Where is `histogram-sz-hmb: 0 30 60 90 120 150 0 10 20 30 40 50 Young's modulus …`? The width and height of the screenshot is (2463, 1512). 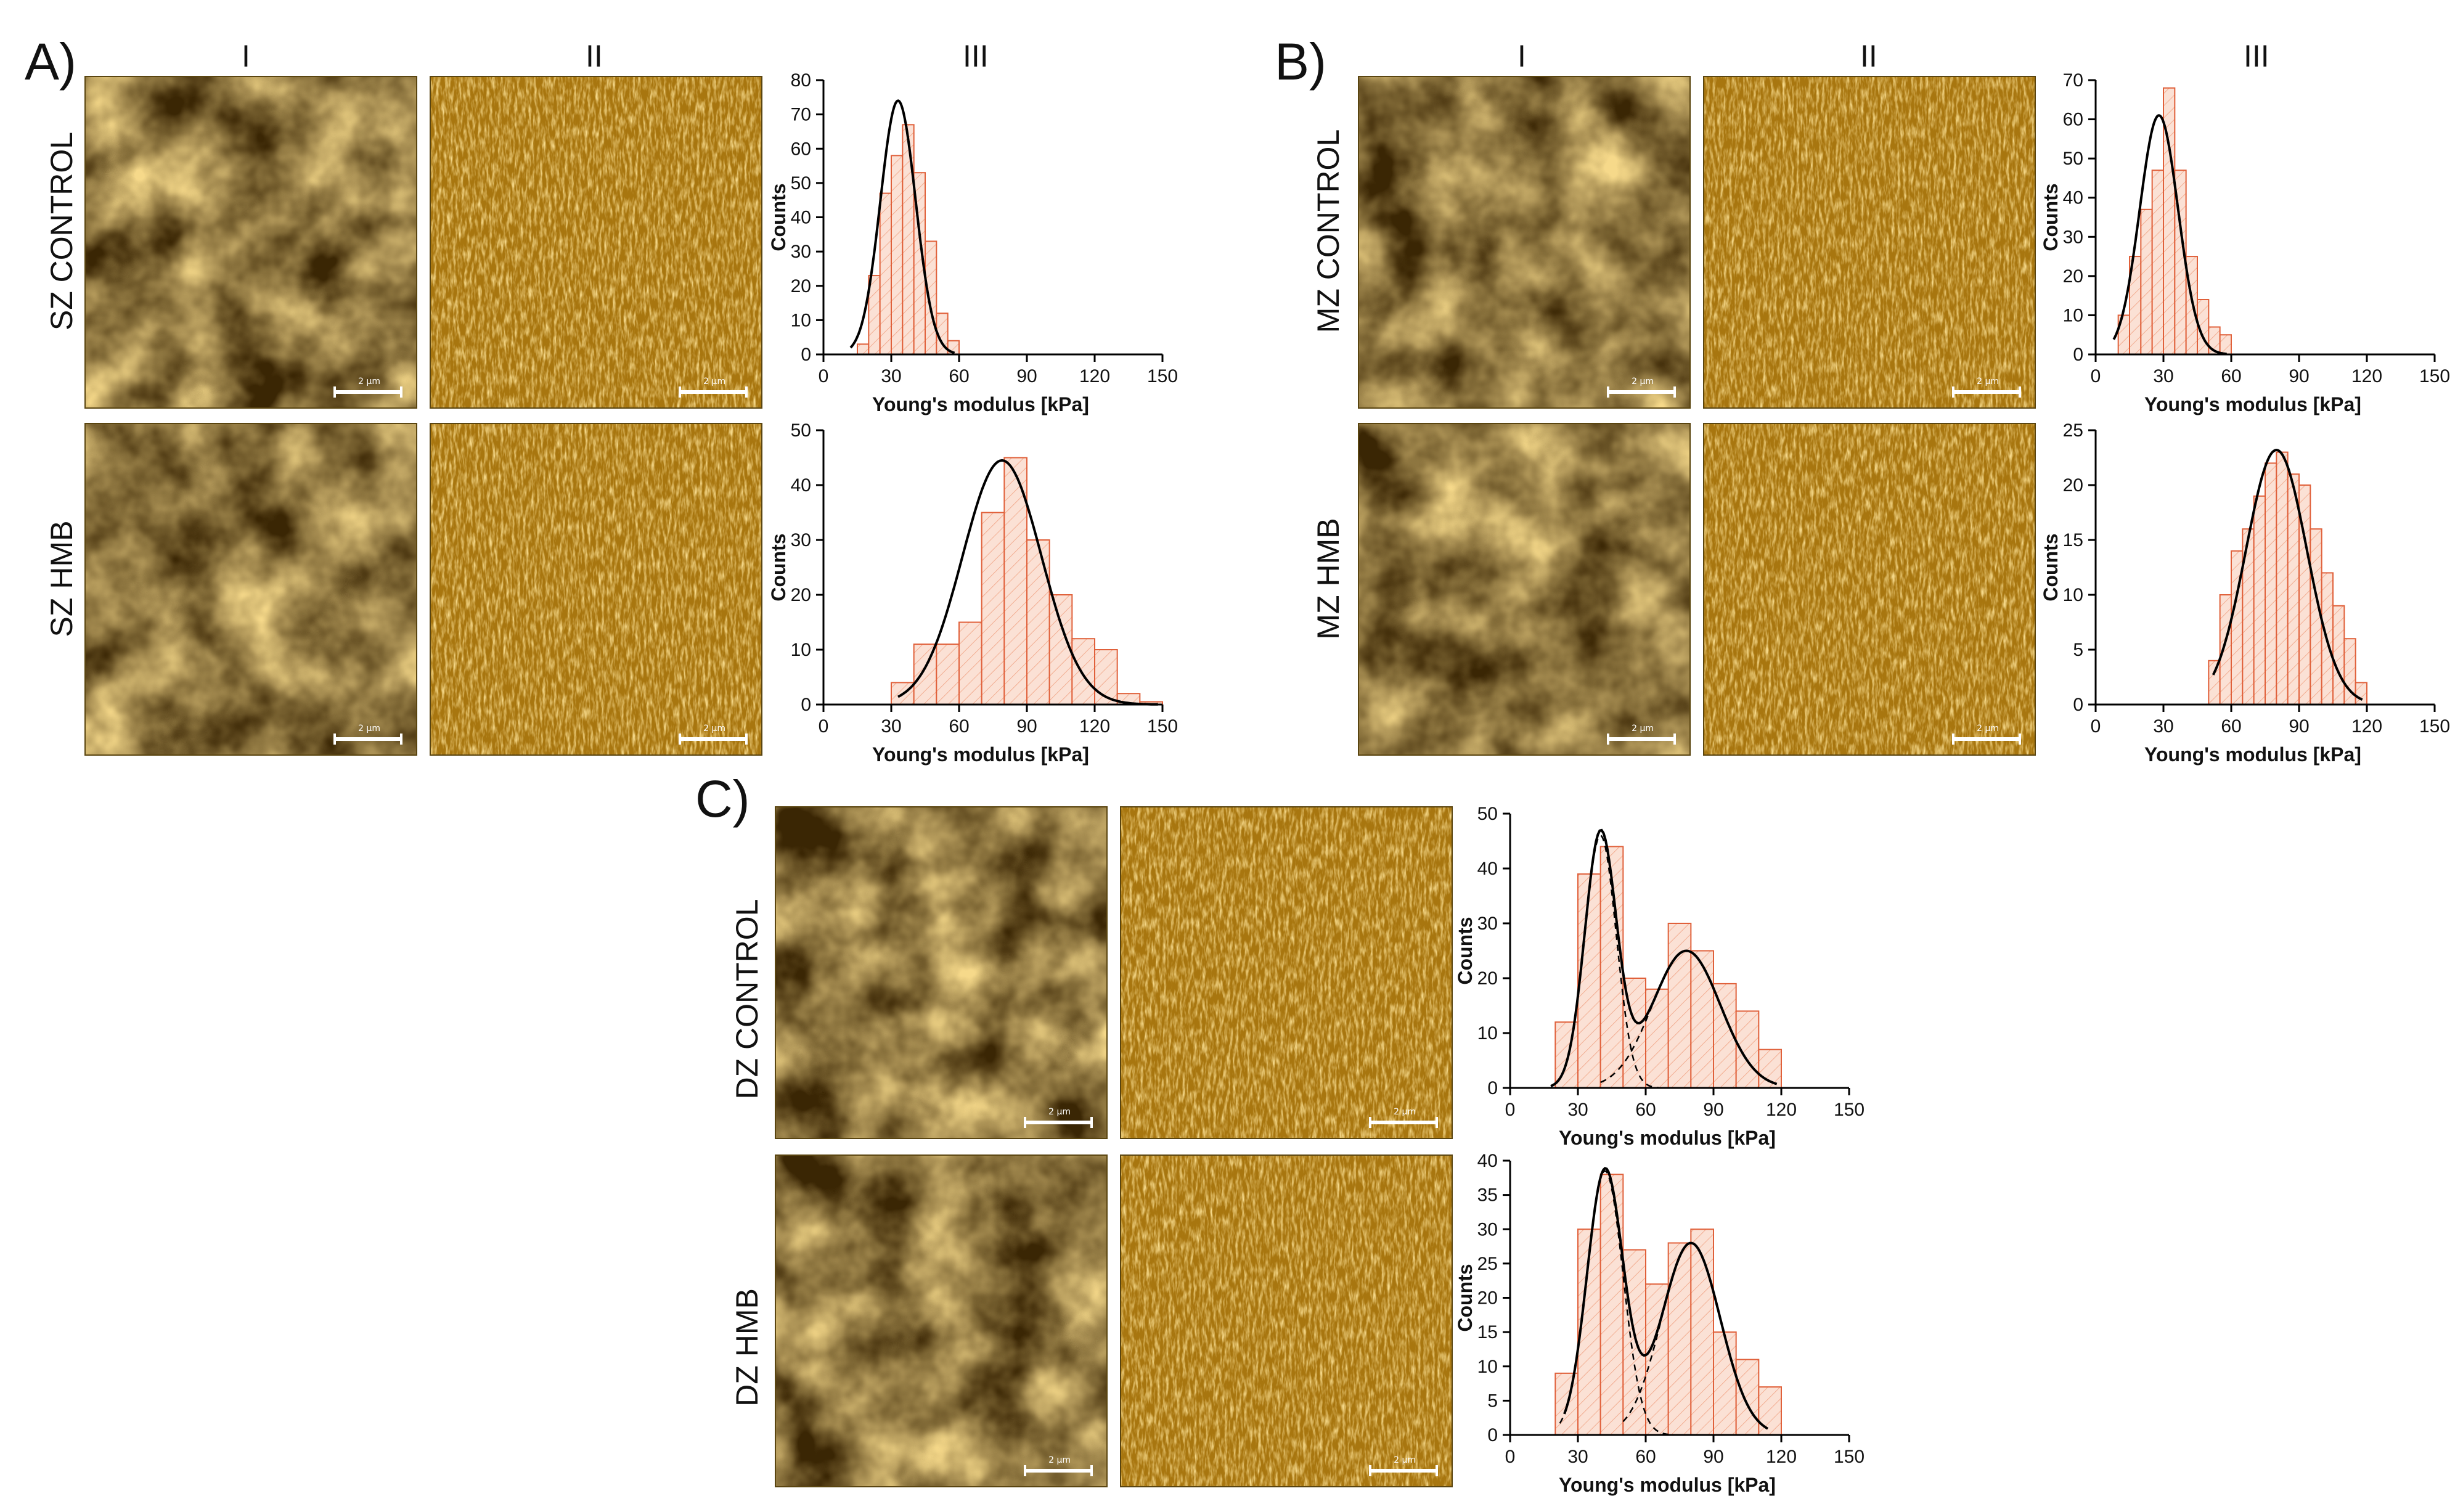
histogram-sz-hmb: 0 30 60 90 120 150 0 10 20 30 40 50 Young's modulus … is located at coordinates (972, 593).